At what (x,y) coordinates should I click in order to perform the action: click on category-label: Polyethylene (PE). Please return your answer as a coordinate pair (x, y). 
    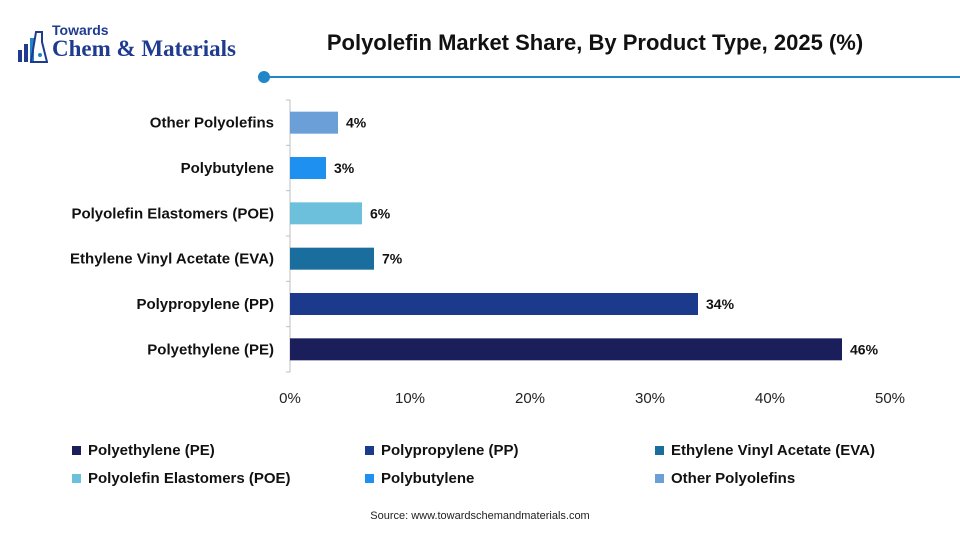
    Looking at the image, I should click on (210, 349).